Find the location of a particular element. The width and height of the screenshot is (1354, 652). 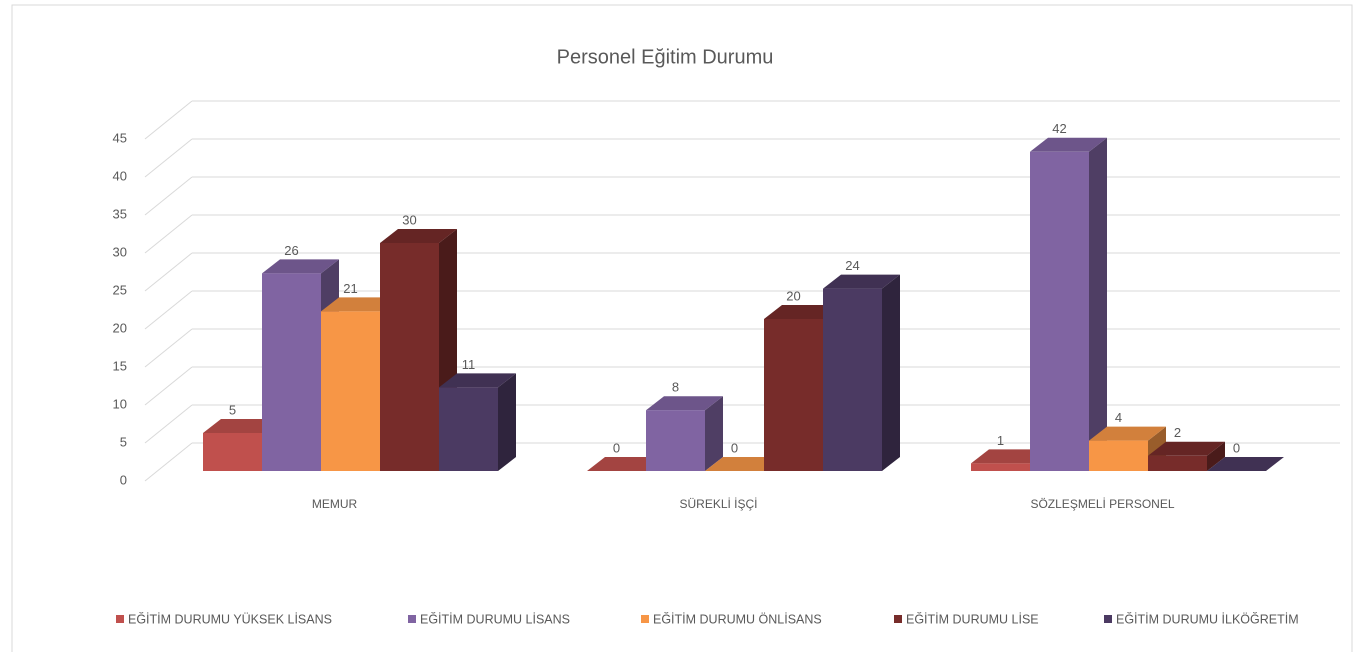

data-label: 1 is located at coordinates (1000, 440).